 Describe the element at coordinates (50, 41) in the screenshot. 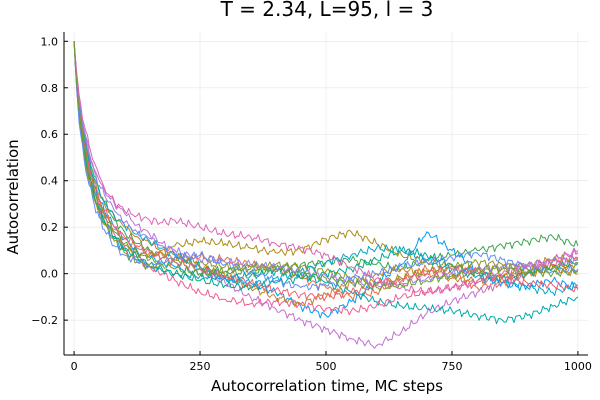

I see `y-tick-label: 1.0` at that location.